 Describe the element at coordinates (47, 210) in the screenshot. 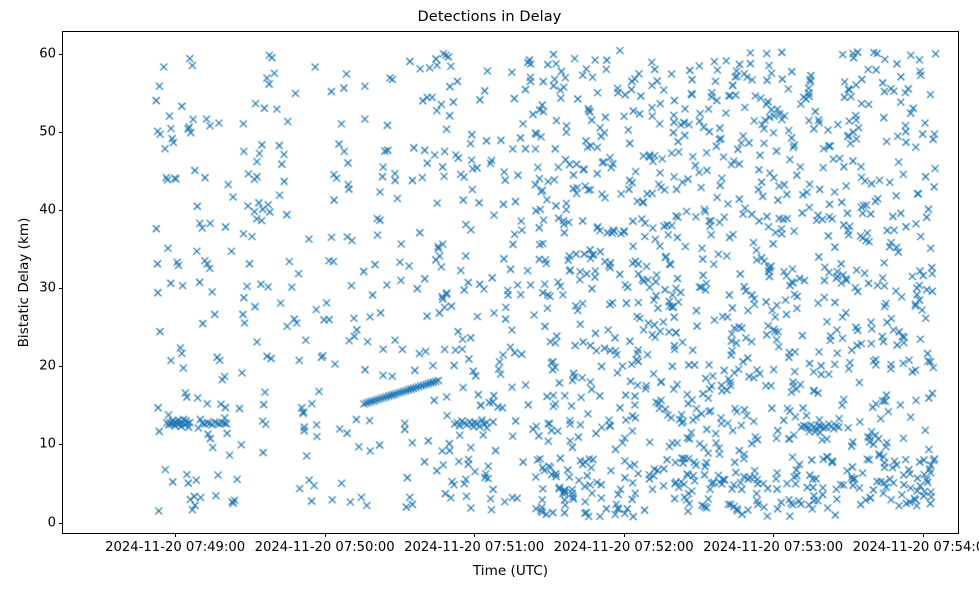

I see `y-tick-label: 40` at that location.